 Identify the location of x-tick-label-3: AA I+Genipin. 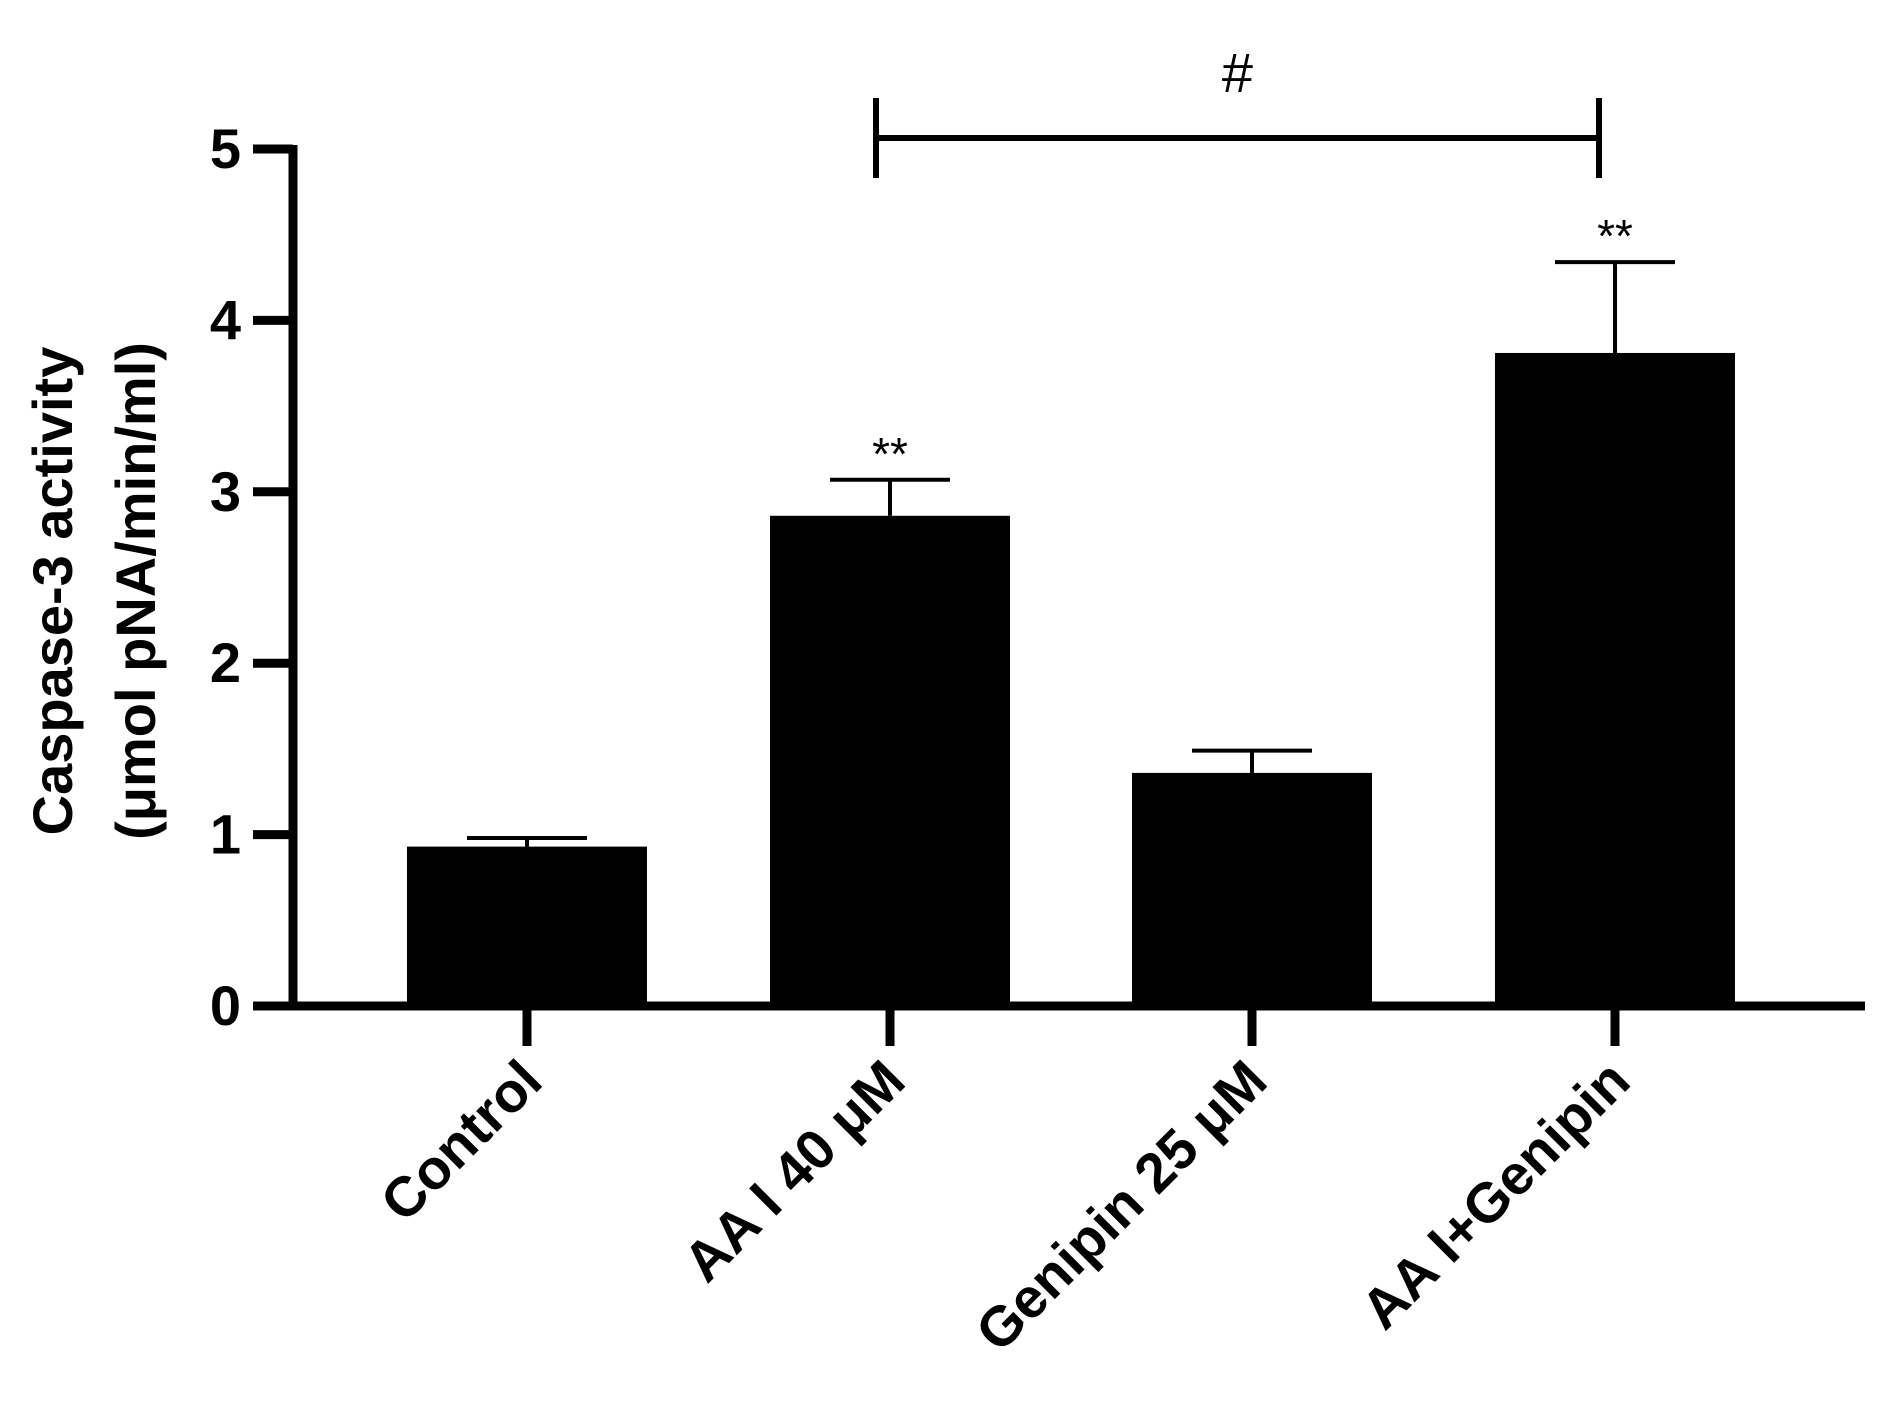
(1495, 1194).